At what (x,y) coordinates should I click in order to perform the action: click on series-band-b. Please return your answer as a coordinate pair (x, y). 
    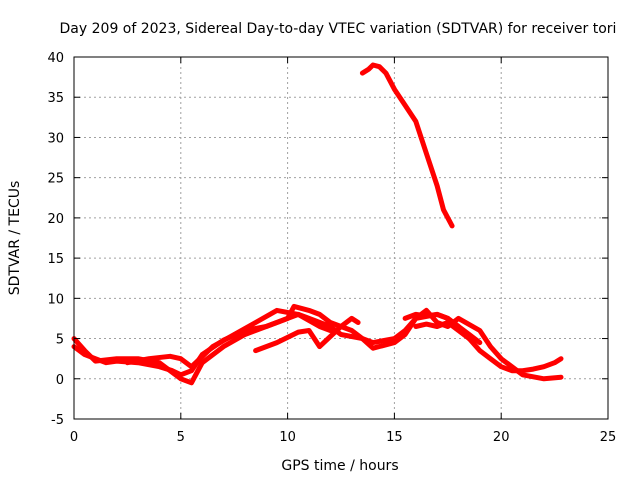
    Looking at the image, I should click on (317, 344).